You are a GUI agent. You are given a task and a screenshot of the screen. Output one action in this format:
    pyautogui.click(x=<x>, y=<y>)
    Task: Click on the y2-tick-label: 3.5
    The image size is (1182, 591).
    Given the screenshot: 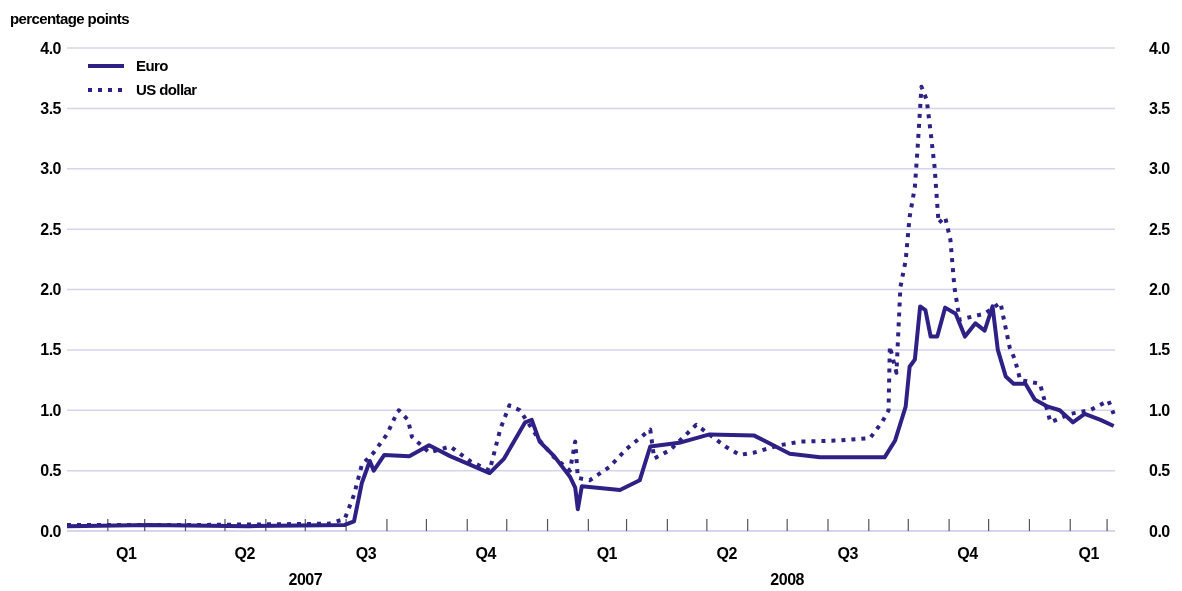 What is the action you would take?
    pyautogui.click(x=1160, y=108)
    